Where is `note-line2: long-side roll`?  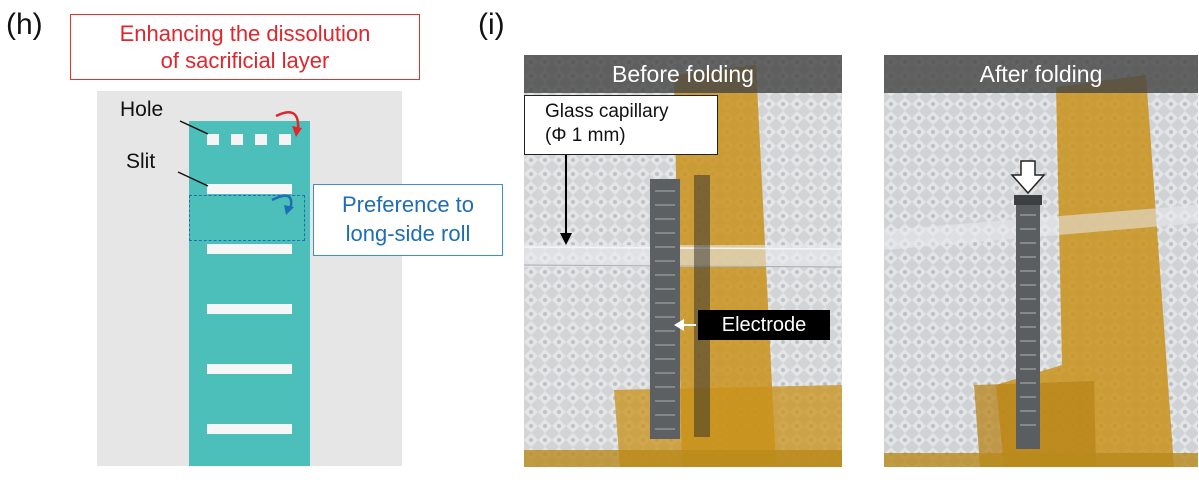 note-line2: long-side roll is located at coordinates (408, 233).